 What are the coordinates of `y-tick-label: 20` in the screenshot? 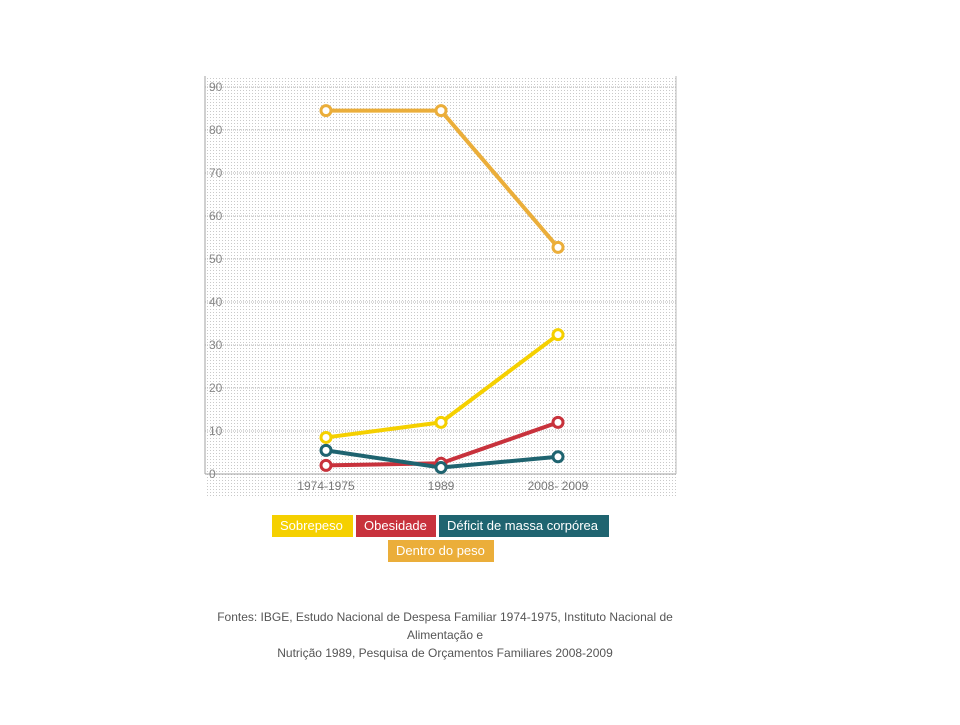 It's located at (216, 388).